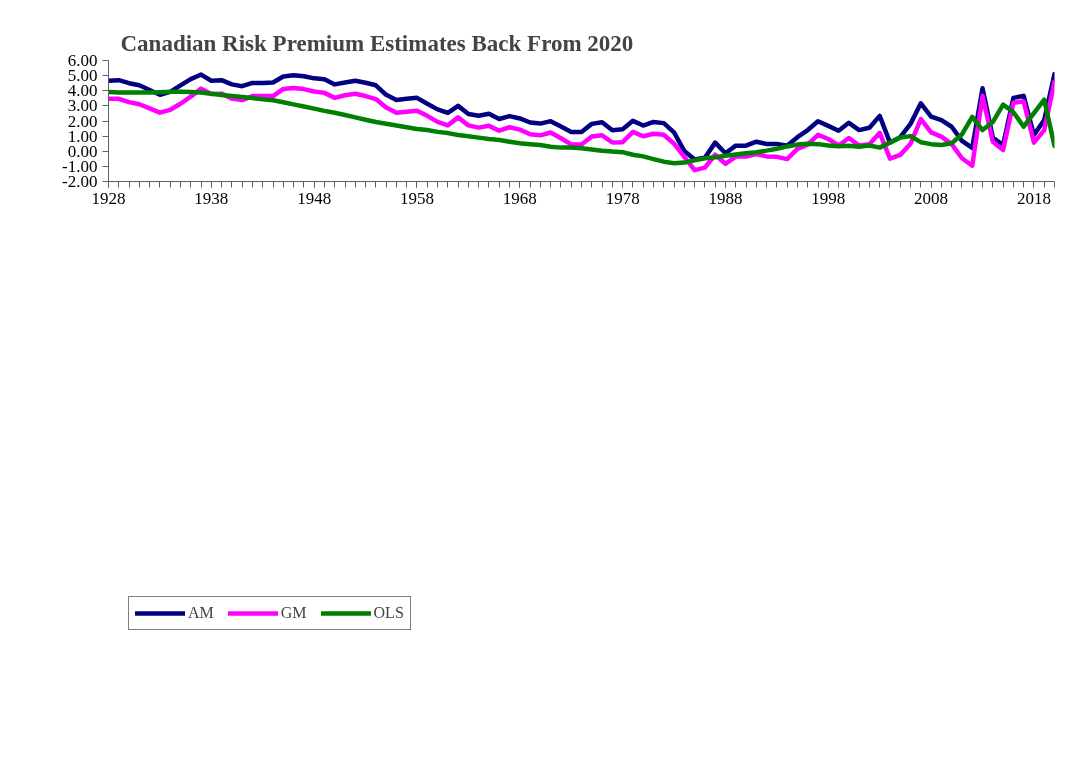  Describe the element at coordinates (828, 198) in the screenshot. I see `x-tick-label: 1998` at that location.